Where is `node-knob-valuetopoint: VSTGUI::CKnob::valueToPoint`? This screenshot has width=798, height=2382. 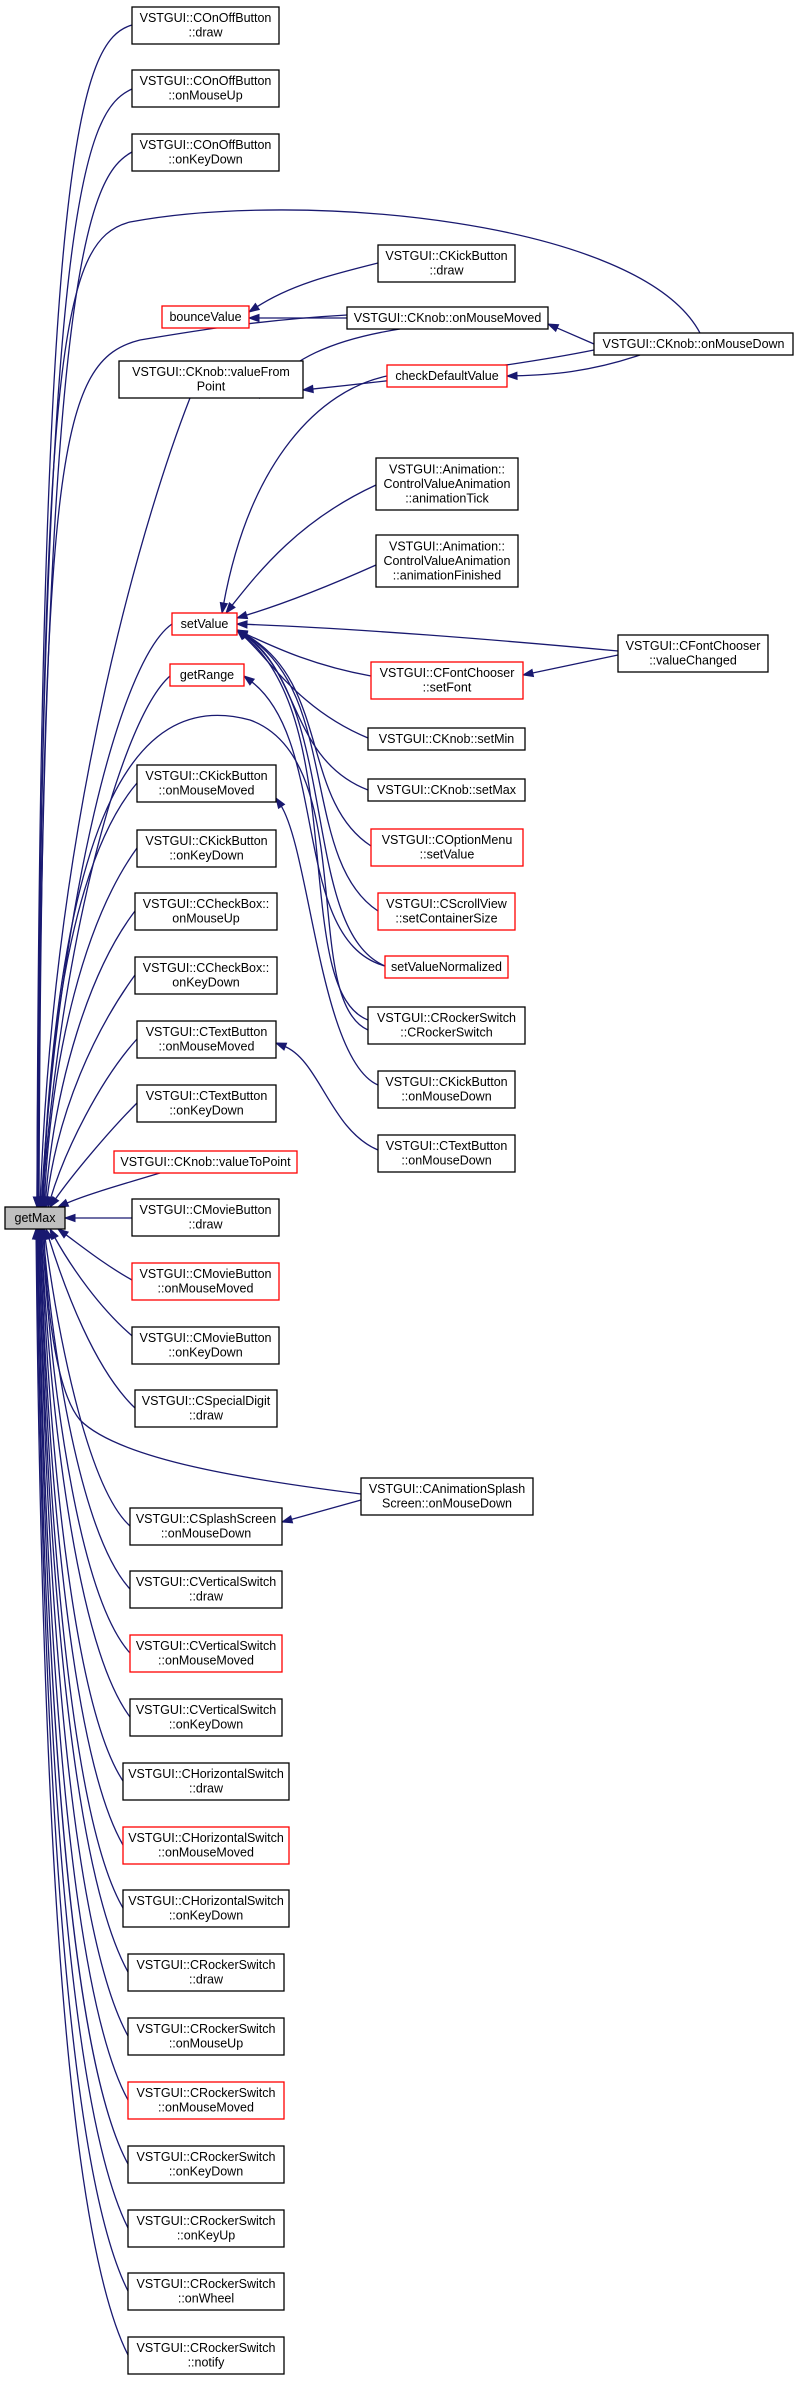
node-knob-valuetopoint: VSTGUI::CKnob::valueToPoint is located at coordinates (205, 1162).